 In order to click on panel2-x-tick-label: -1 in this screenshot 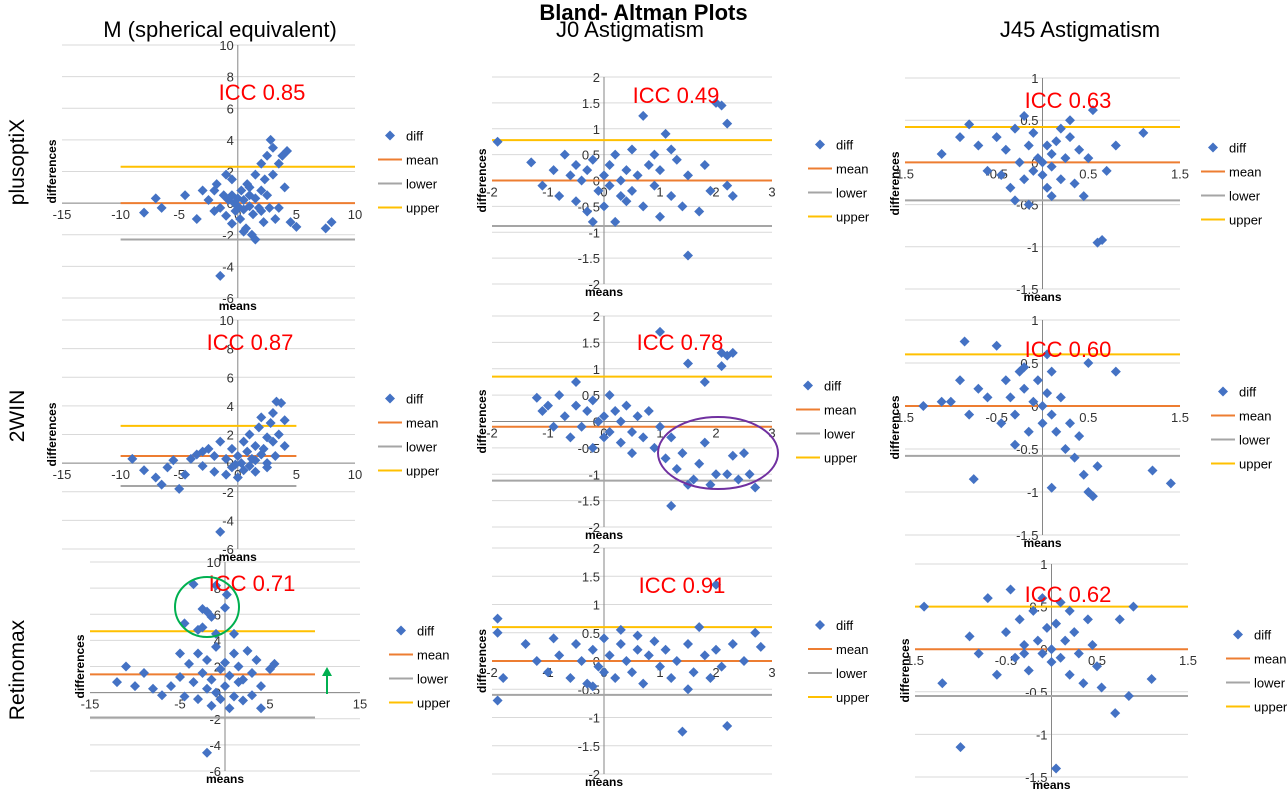, I will do `click(548, 192)`.